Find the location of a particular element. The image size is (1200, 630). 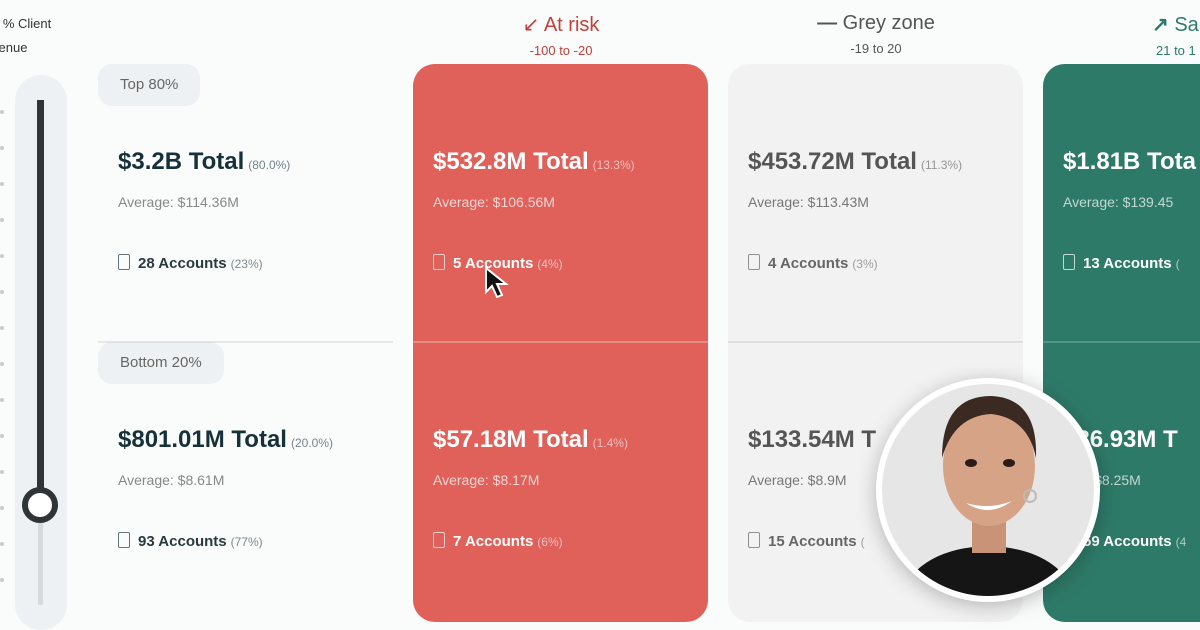

total-percent: (80.0%) is located at coordinates (269, 165).